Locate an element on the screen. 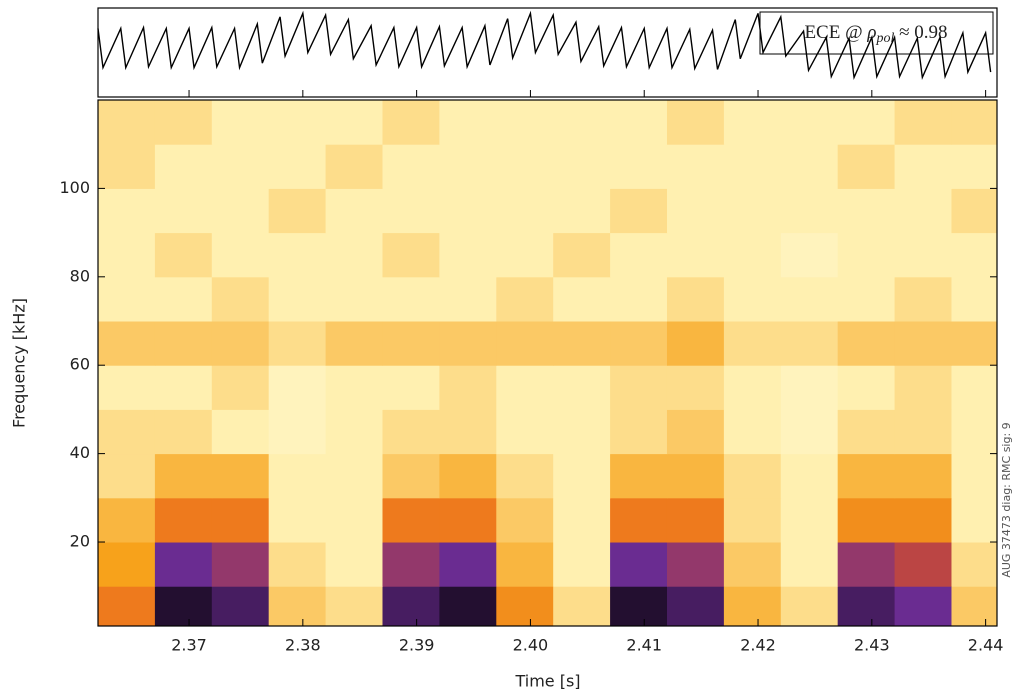 The image size is (1012, 699). trace-frame is located at coordinates (547, 52).